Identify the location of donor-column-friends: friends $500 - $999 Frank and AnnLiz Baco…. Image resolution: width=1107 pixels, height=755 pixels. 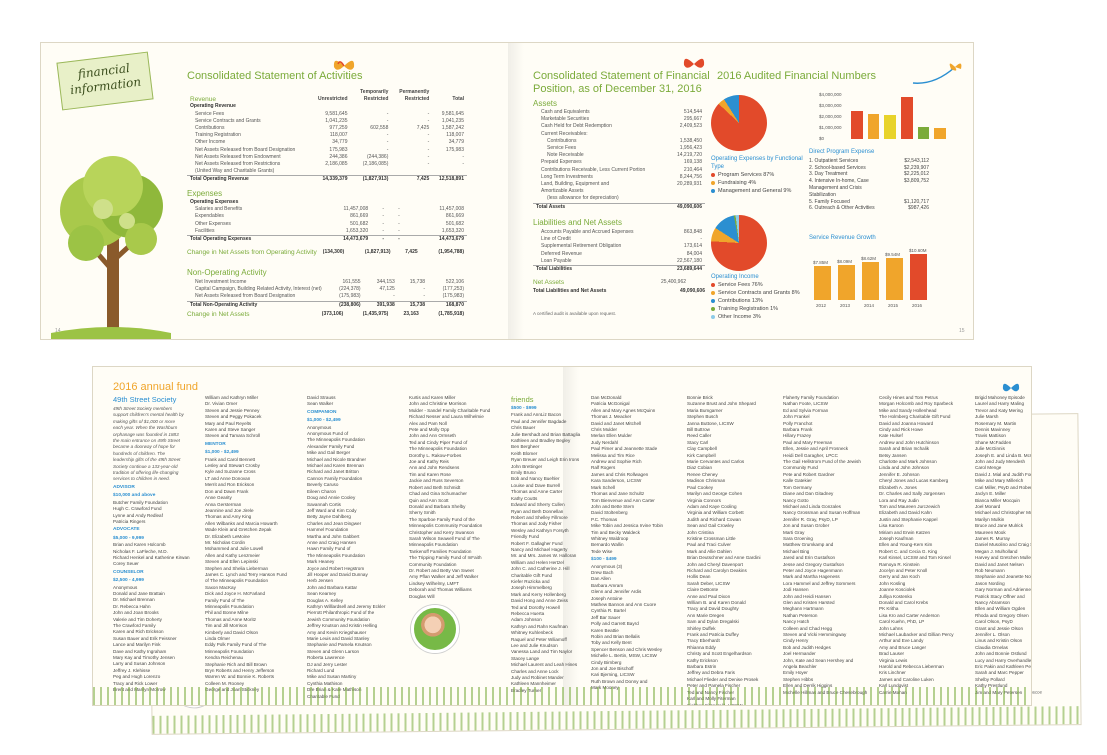
(551, 544).